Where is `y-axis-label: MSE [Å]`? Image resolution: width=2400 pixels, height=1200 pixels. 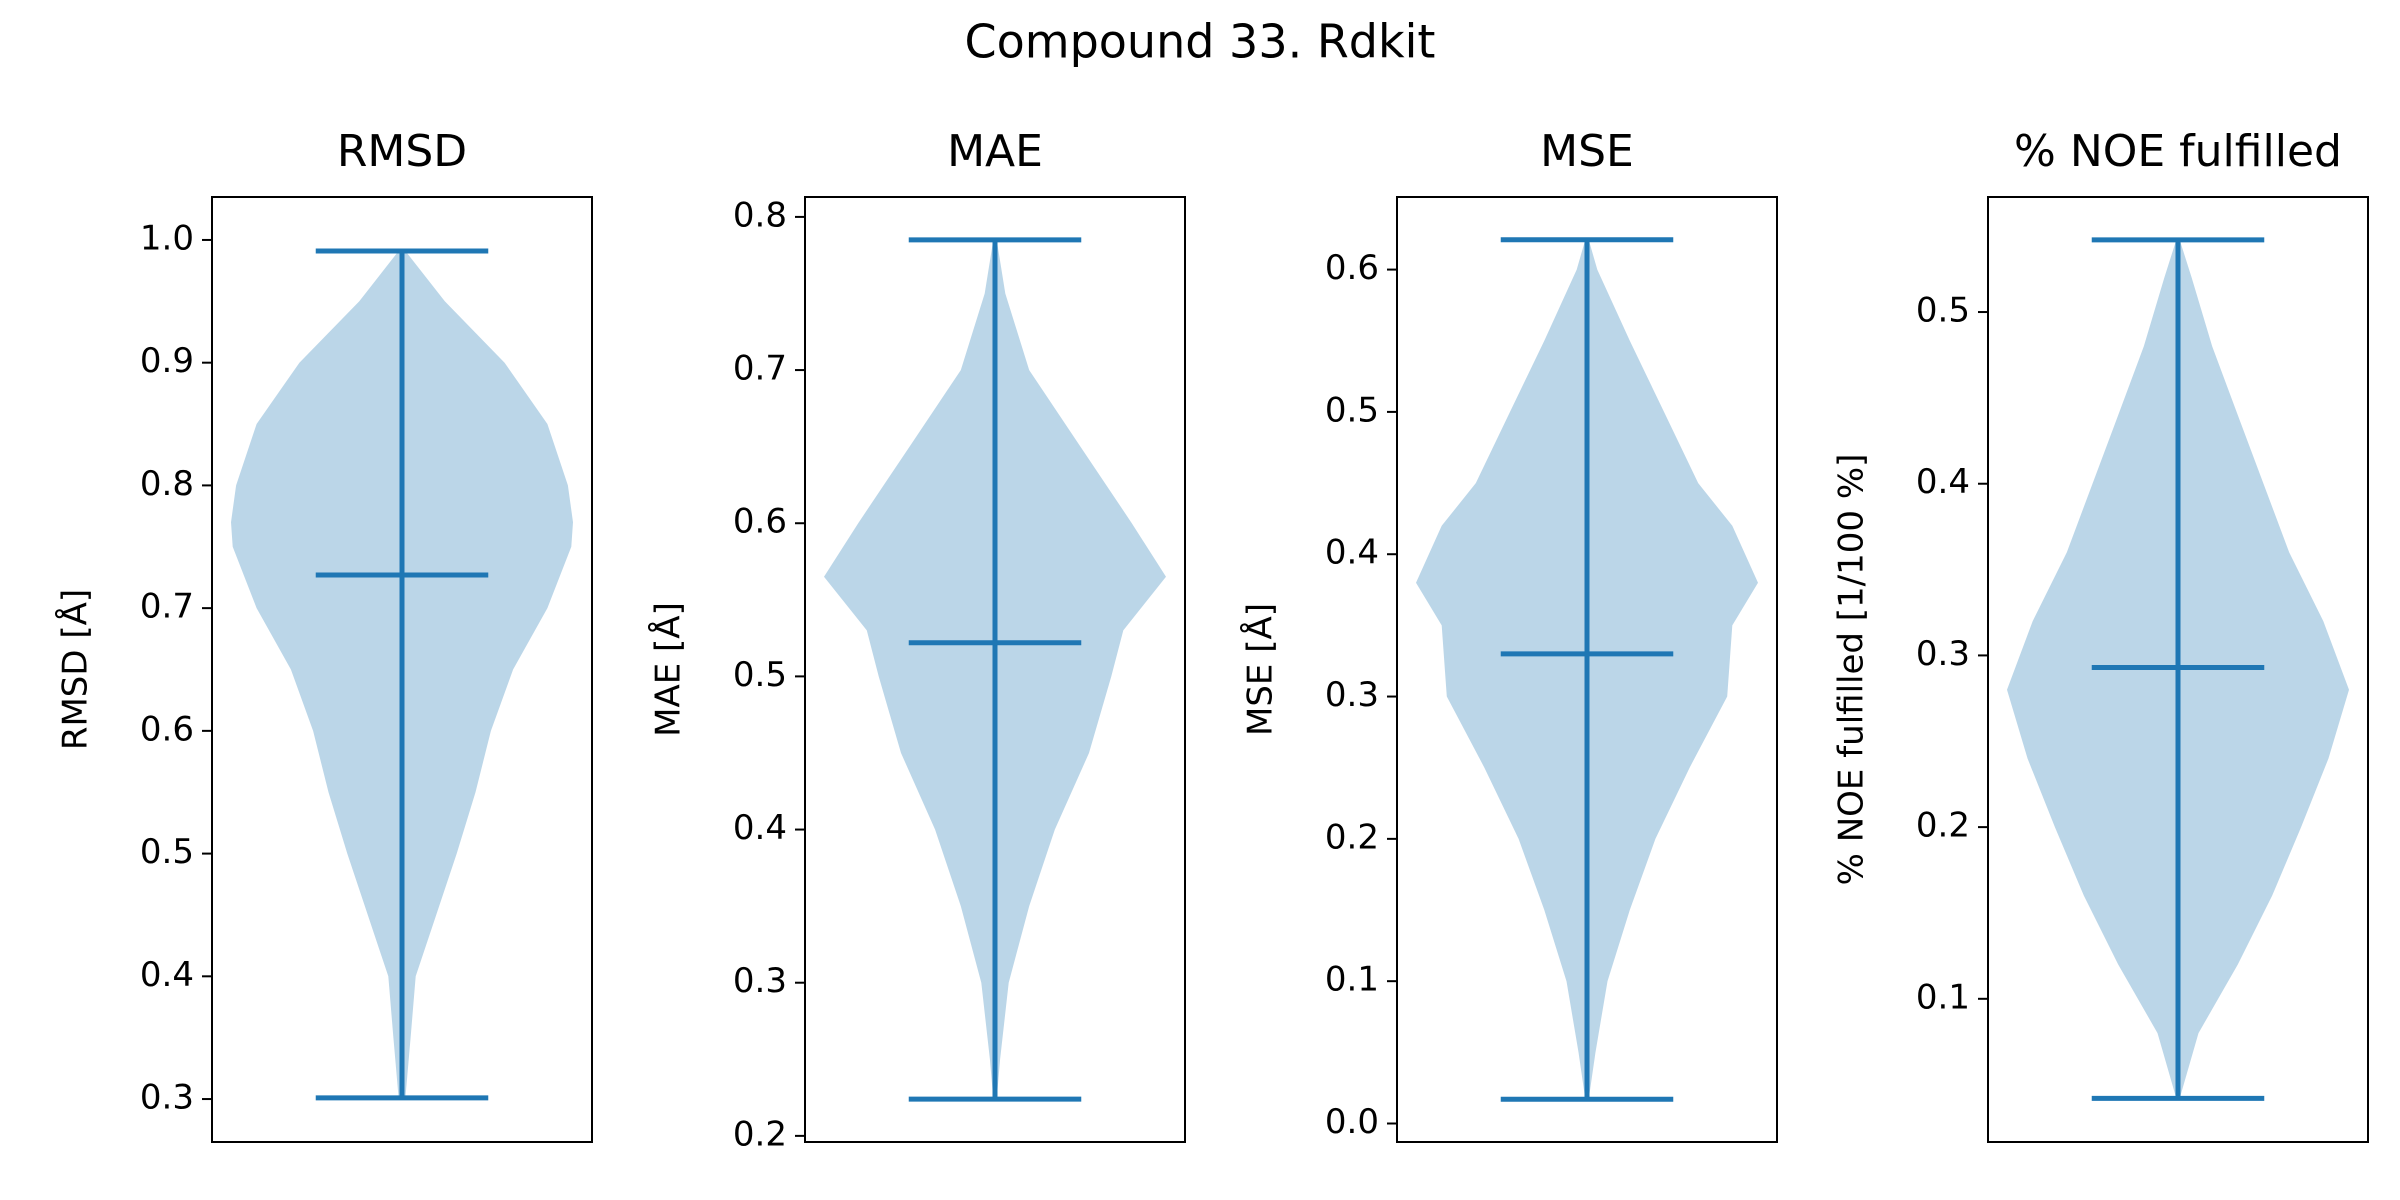 y-axis-label: MSE [Å] is located at coordinates (1260, 669).